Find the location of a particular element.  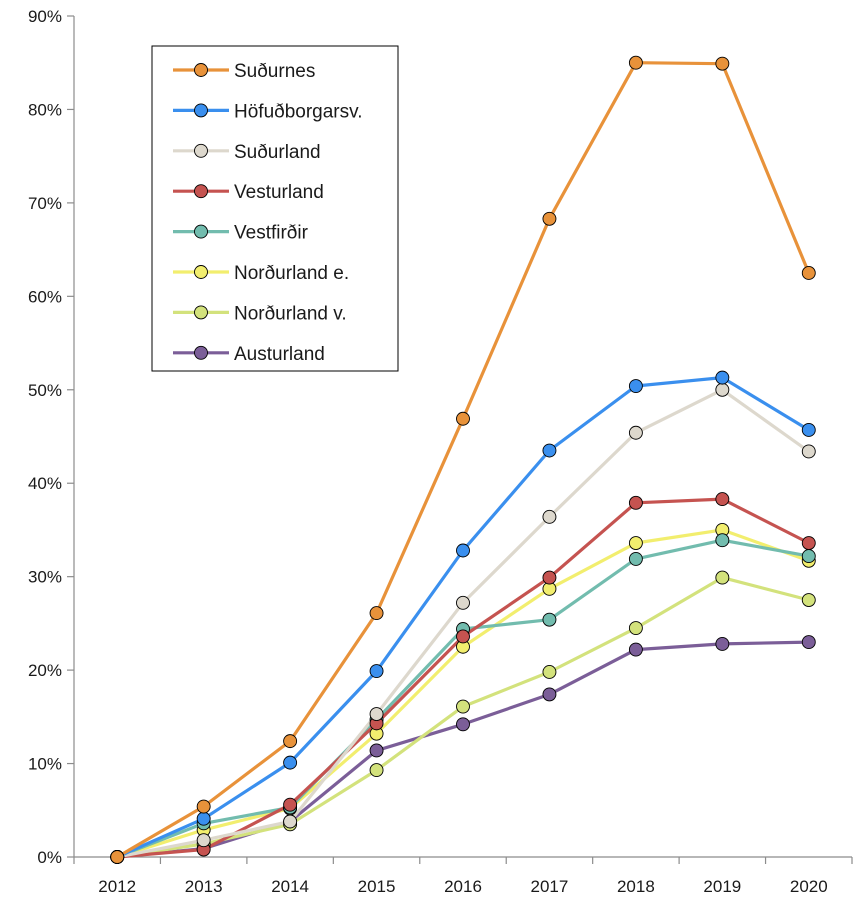

legend-label: Höfuðborgarsv. is located at coordinates (298, 111).